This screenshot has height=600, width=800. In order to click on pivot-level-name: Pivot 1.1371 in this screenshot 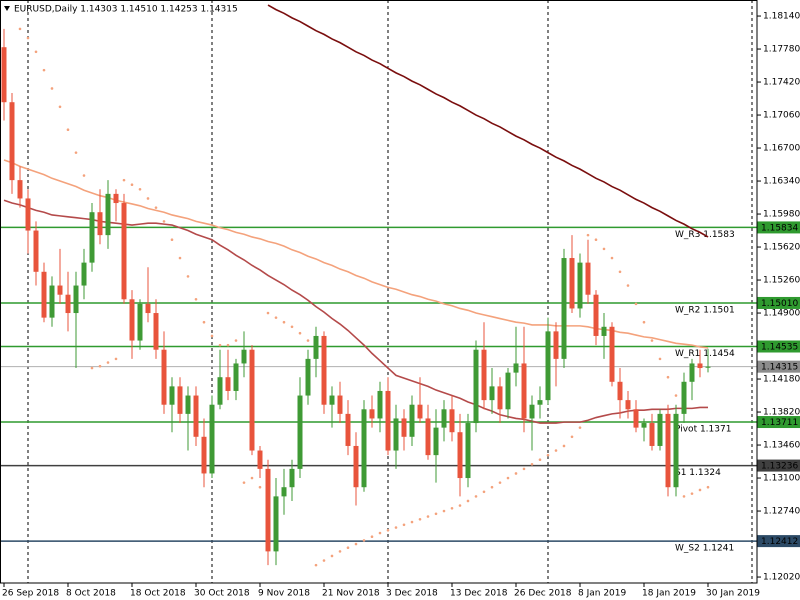, I will do `click(703, 430)`.